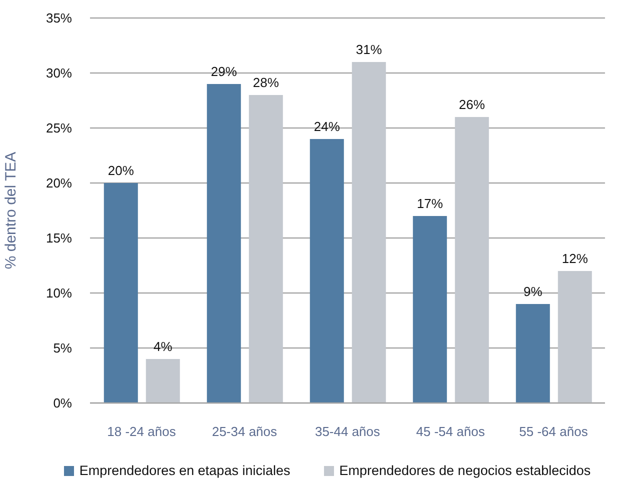 The height and width of the screenshot is (494, 633). What do you see at coordinates (245, 432) in the screenshot?
I see `x-tick-label: 25-34 años` at bounding box center [245, 432].